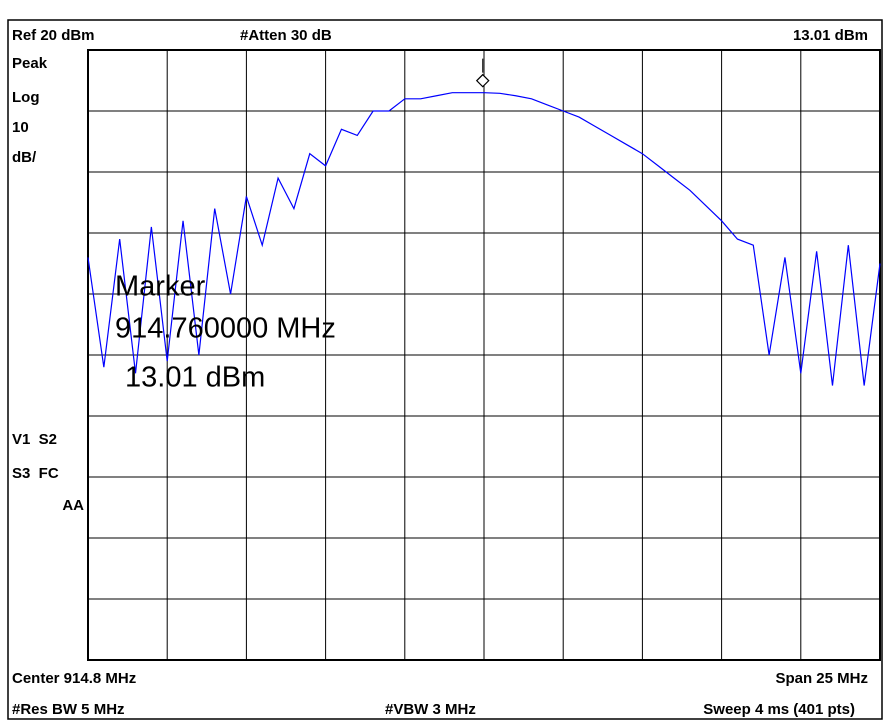  What do you see at coordinates (74, 678) in the screenshot?
I see `center-frequency: Center 914.8 MHz` at bounding box center [74, 678].